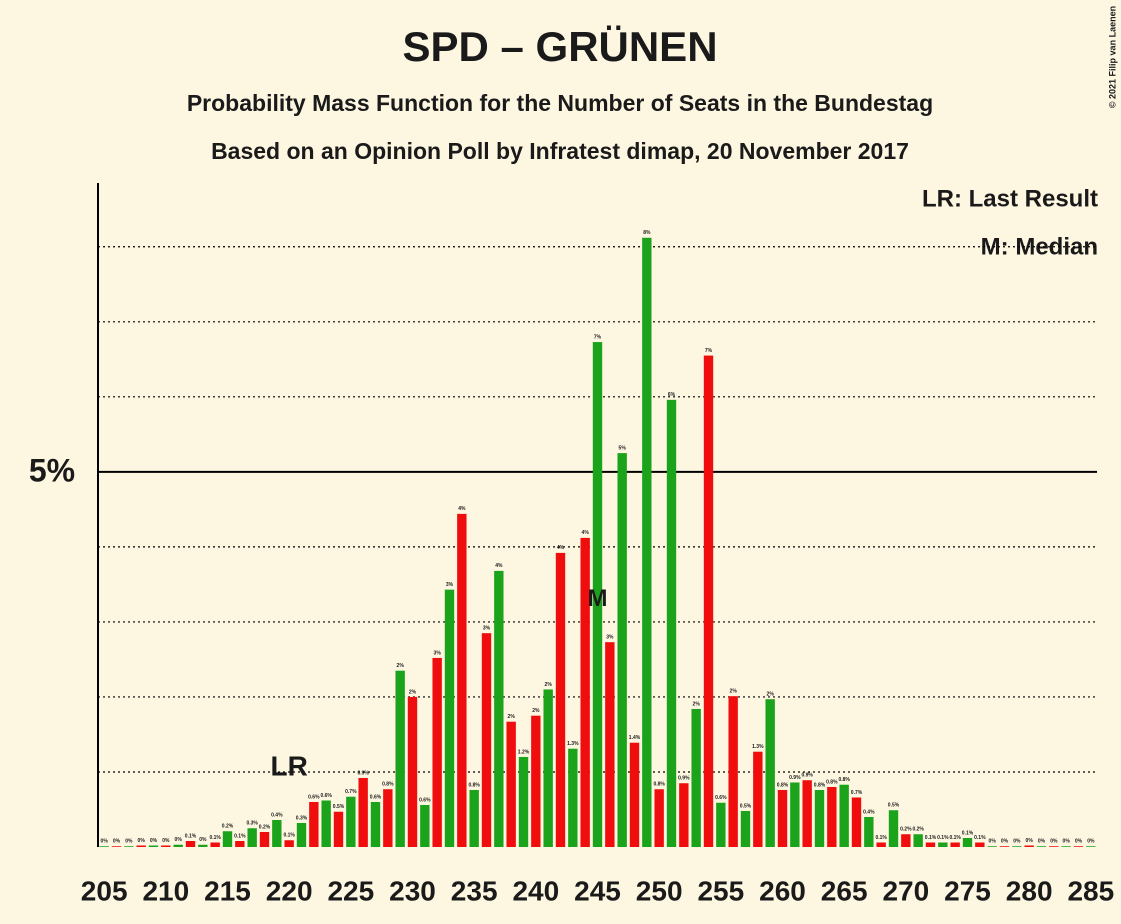 This screenshot has height=924, width=1121. Describe the element at coordinates (857, 793) in the screenshot. I see `value-label: 0.7%` at that location.